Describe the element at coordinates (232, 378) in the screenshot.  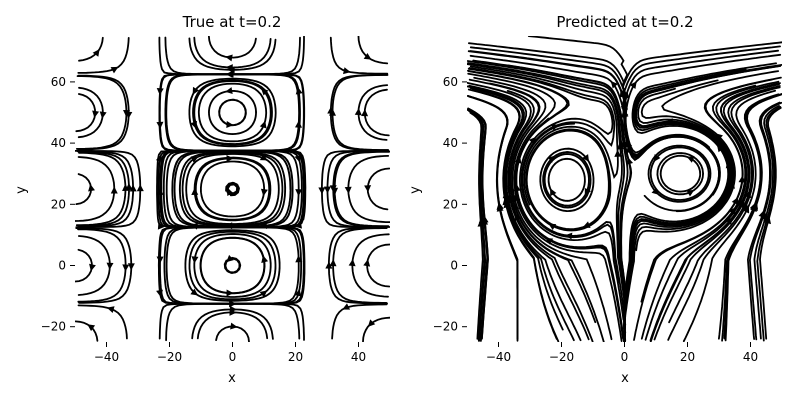
I see `xlabel-true: x` at that location.